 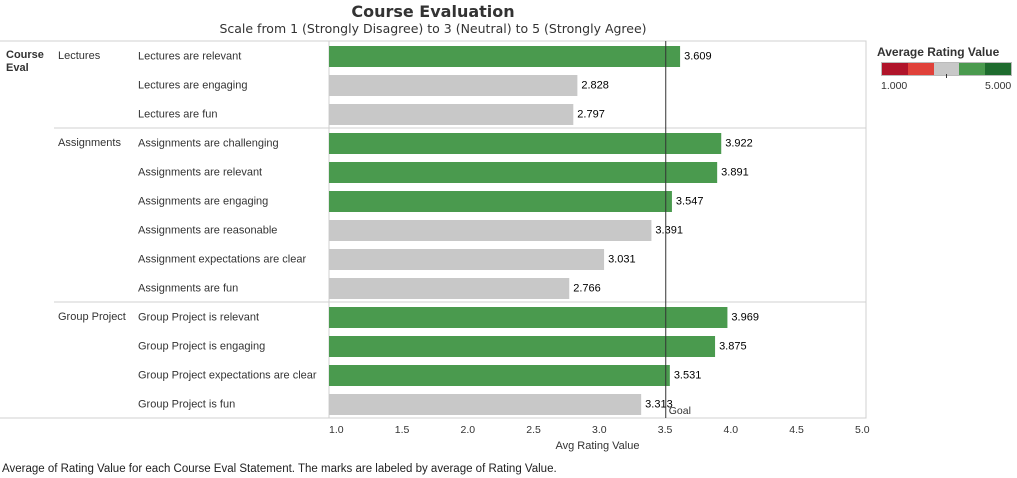 What do you see at coordinates (227, 376) in the screenshot?
I see `statement-label: Group Project expectations are clear` at bounding box center [227, 376].